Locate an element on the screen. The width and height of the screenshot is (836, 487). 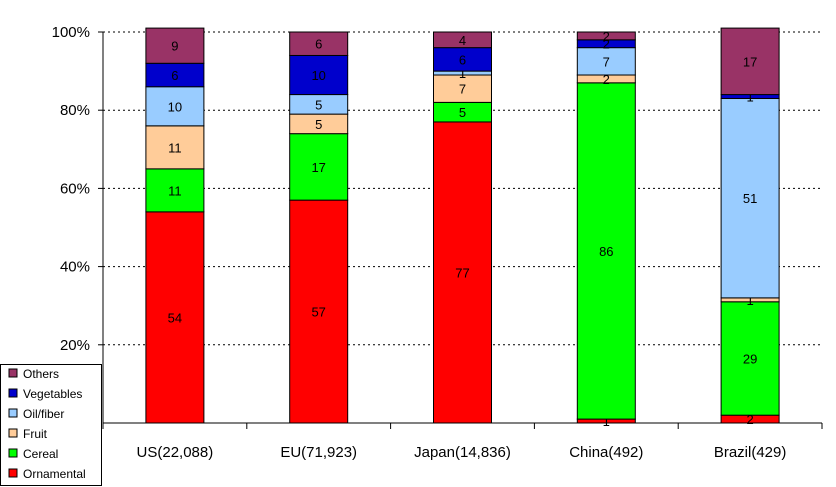
data-label-ornamental-japan-14-836: 77 is located at coordinates (462, 272).